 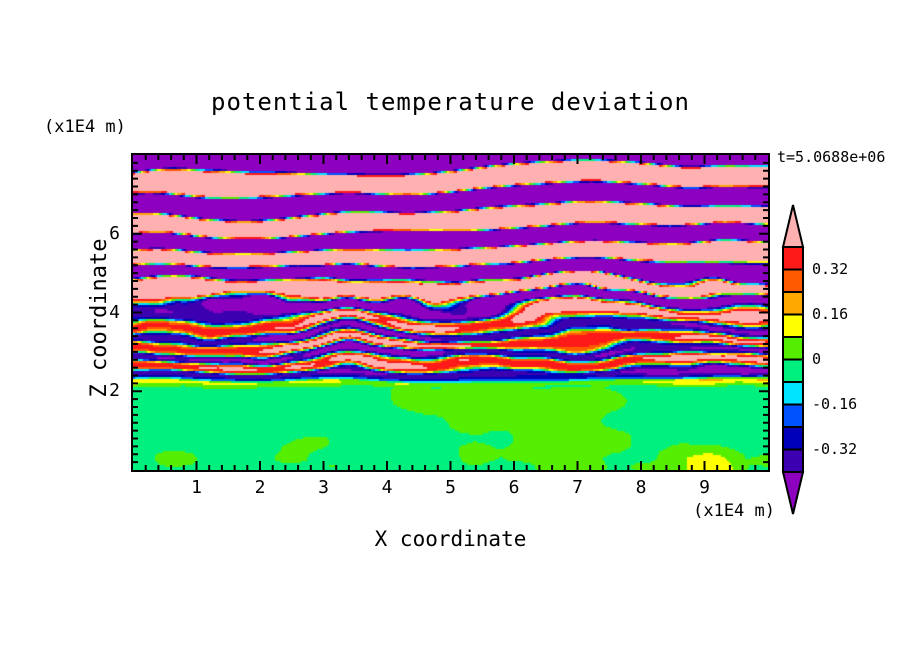 I want to click on z-tick-label: 6, so click(x=114, y=233).